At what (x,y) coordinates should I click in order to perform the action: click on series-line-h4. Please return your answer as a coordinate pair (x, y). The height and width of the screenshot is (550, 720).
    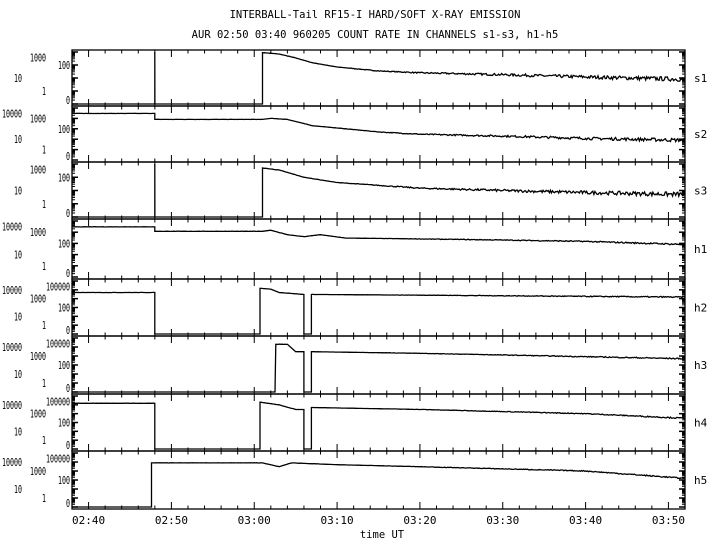
    Looking at the image, I should click on (379, 425).